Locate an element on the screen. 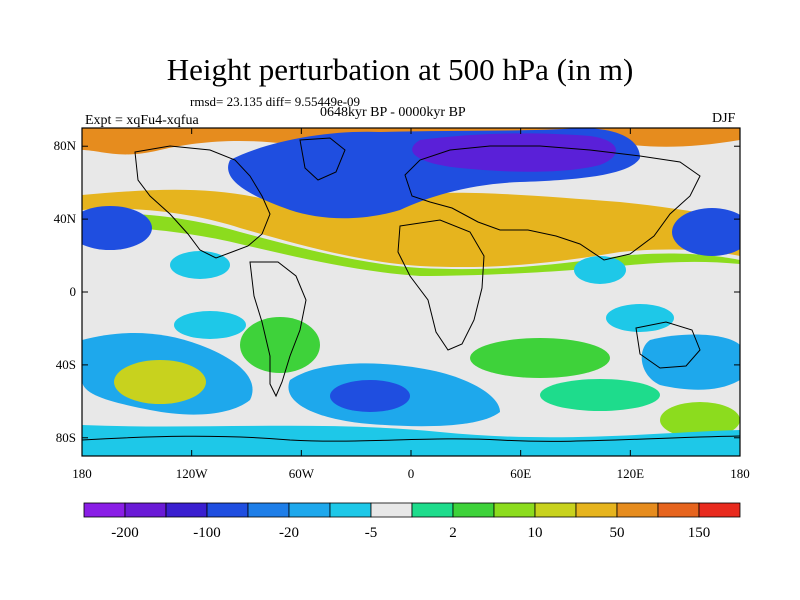  tropical-patch-d is located at coordinates (210, 325).